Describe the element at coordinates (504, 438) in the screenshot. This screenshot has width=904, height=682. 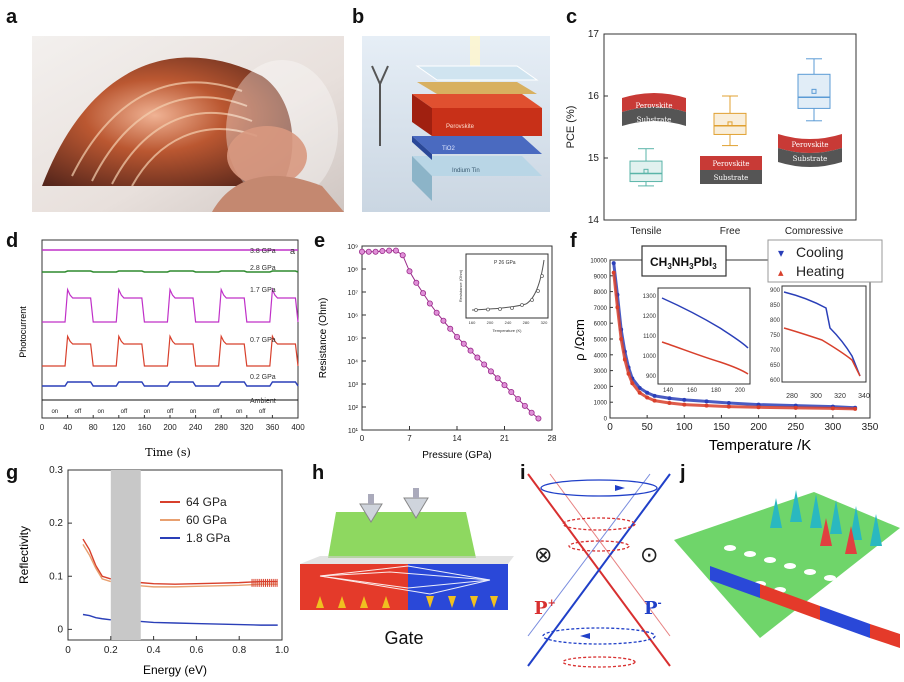
I see `e-xtick-label: 21` at that location.